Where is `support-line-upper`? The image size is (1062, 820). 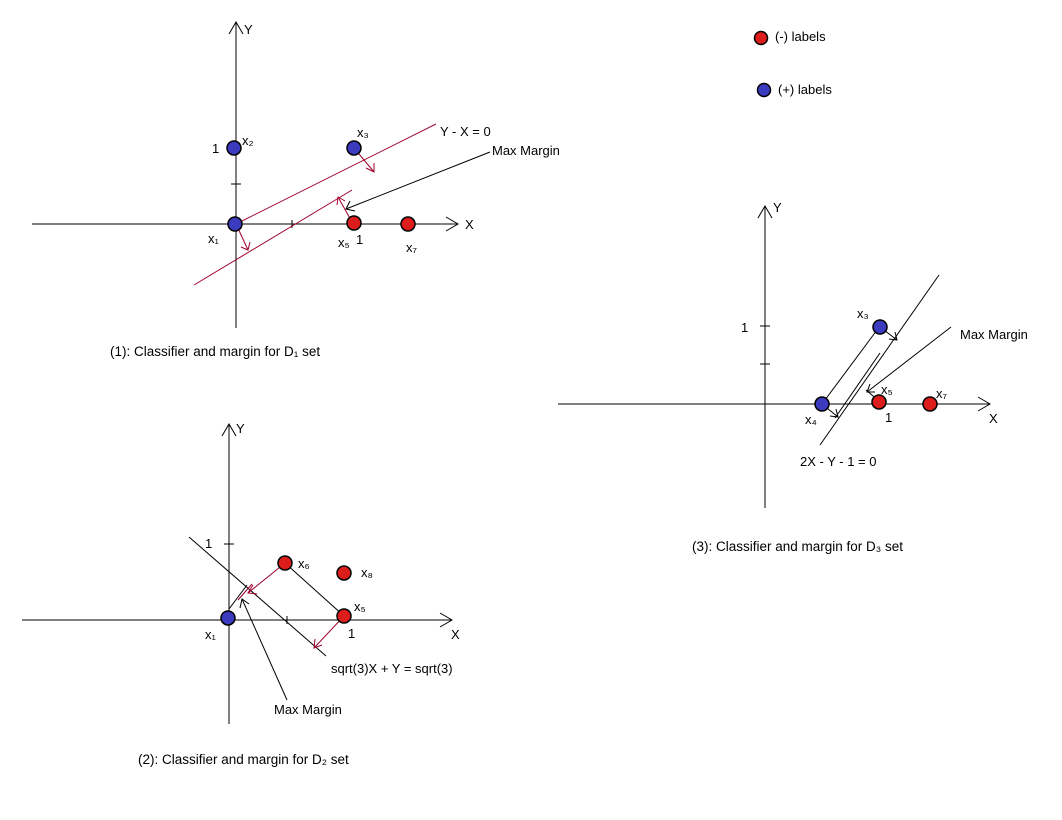
support-line-upper is located at coordinates (851, 365).